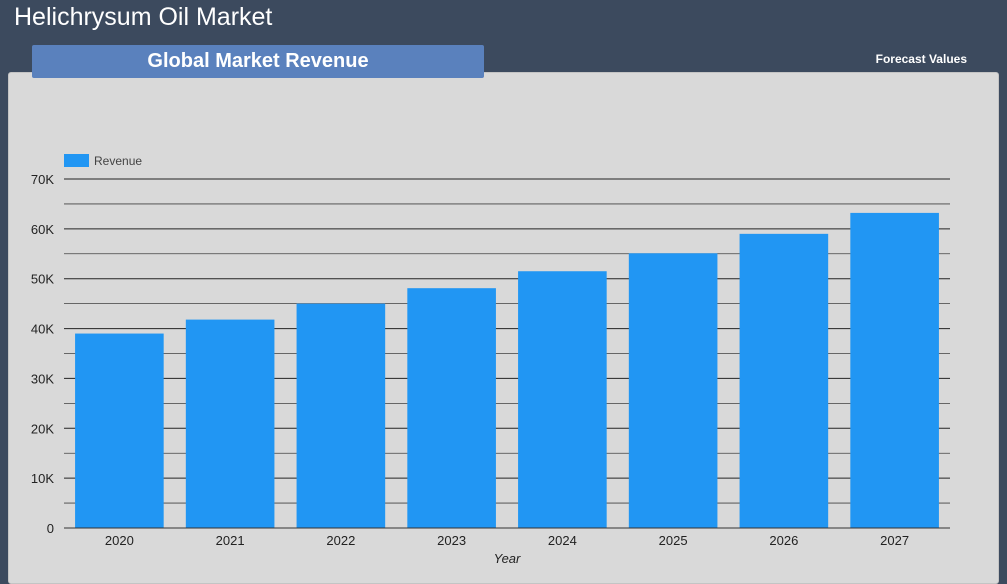  I want to click on x-tick-label: 2024, so click(562, 540).